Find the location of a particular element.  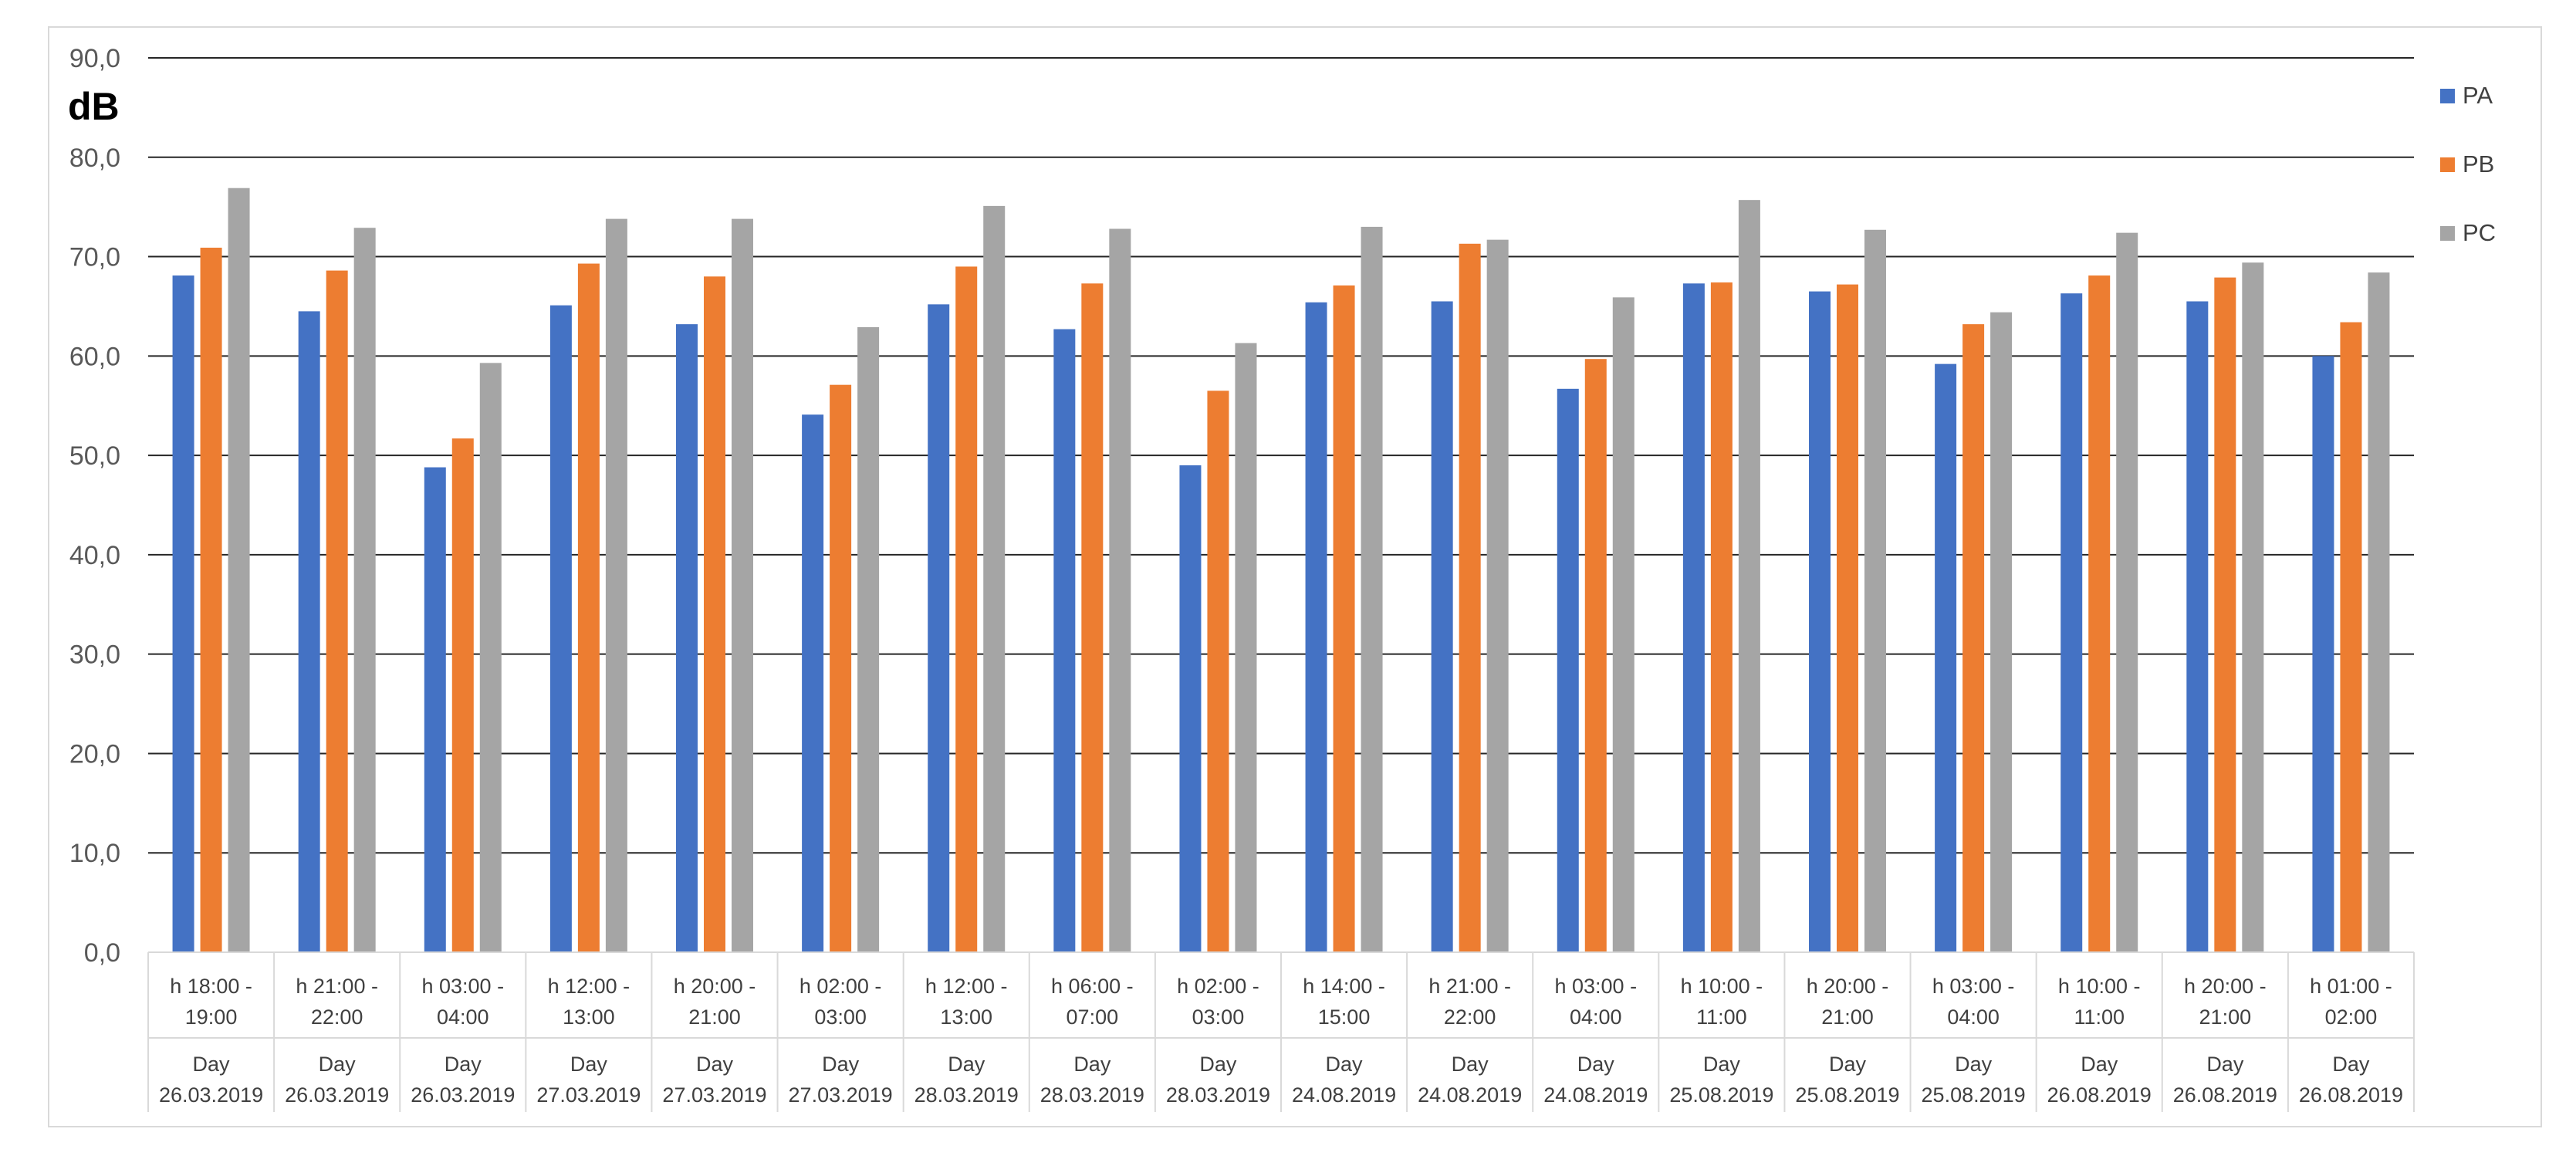

x-category-day-label: 26.03.2019 is located at coordinates (211, 1095).